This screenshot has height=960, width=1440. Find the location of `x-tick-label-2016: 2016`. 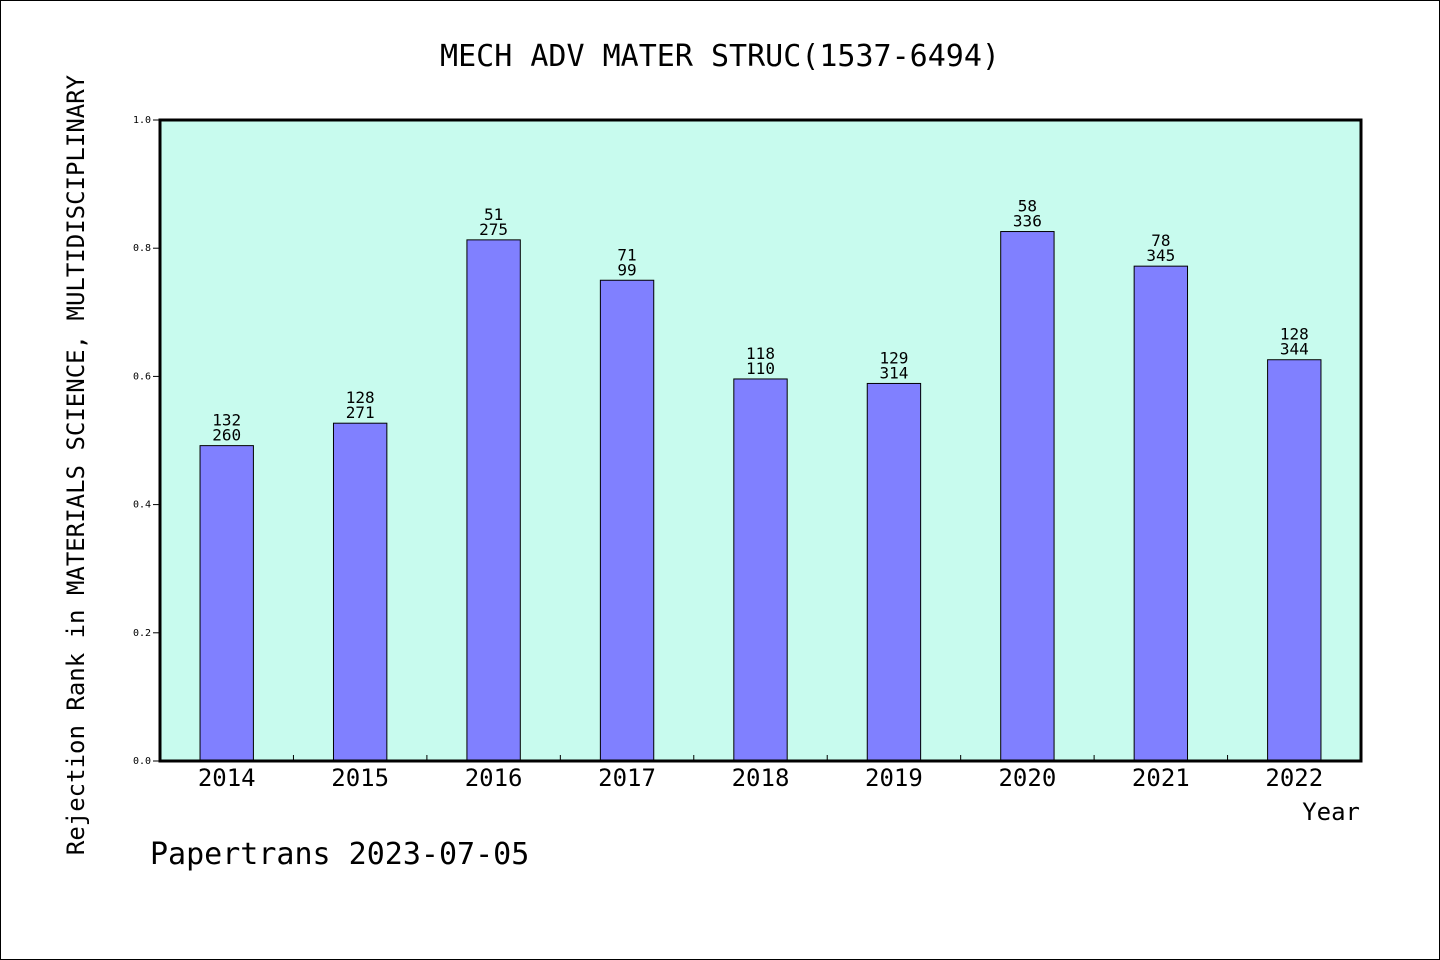

x-tick-label-2016: 2016 is located at coordinates (494, 778).